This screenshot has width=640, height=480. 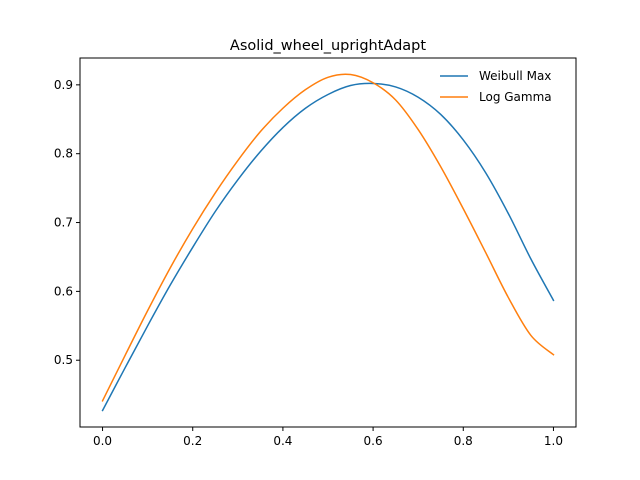 I want to click on x-tick-label: 0.6, so click(x=373, y=441).